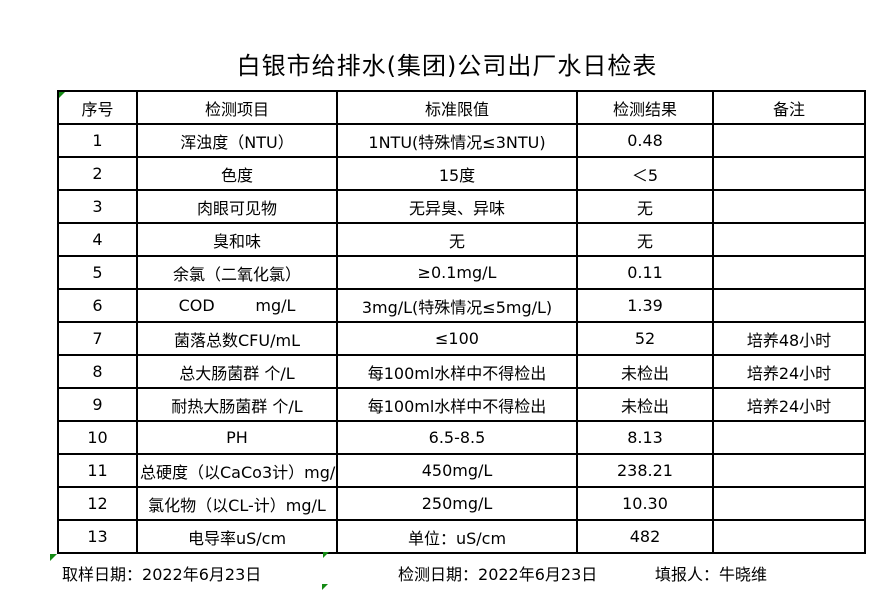 Image resolution: width=894 pixels, height=616 pixels. I want to click on table-row: 13 电导率uS/cm 单位：uS/cm 482, so click(461, 536).